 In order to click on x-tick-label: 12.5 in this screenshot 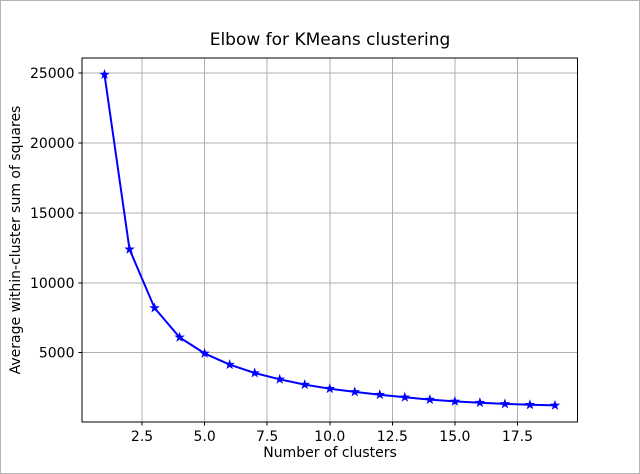, I will do `click(392, 437)`.